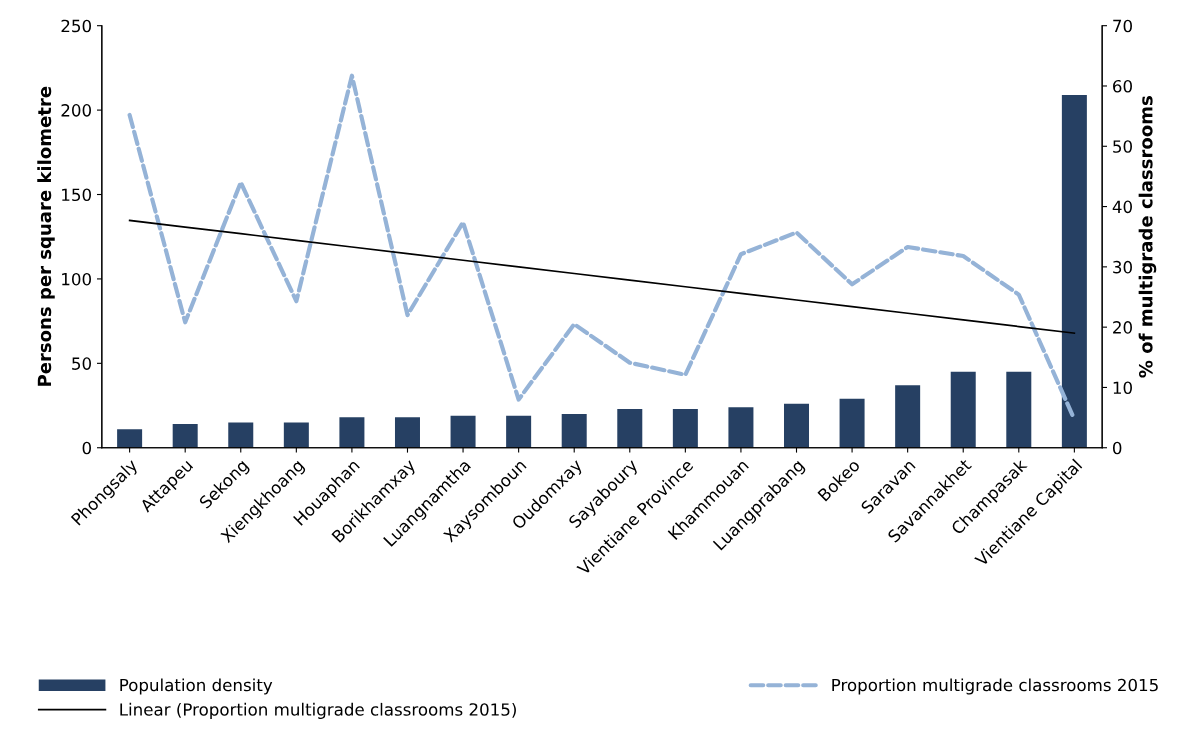 This screenshot has width=1198, height=734. I want to click on y2-tick-label: 70, so click(1122, 26).